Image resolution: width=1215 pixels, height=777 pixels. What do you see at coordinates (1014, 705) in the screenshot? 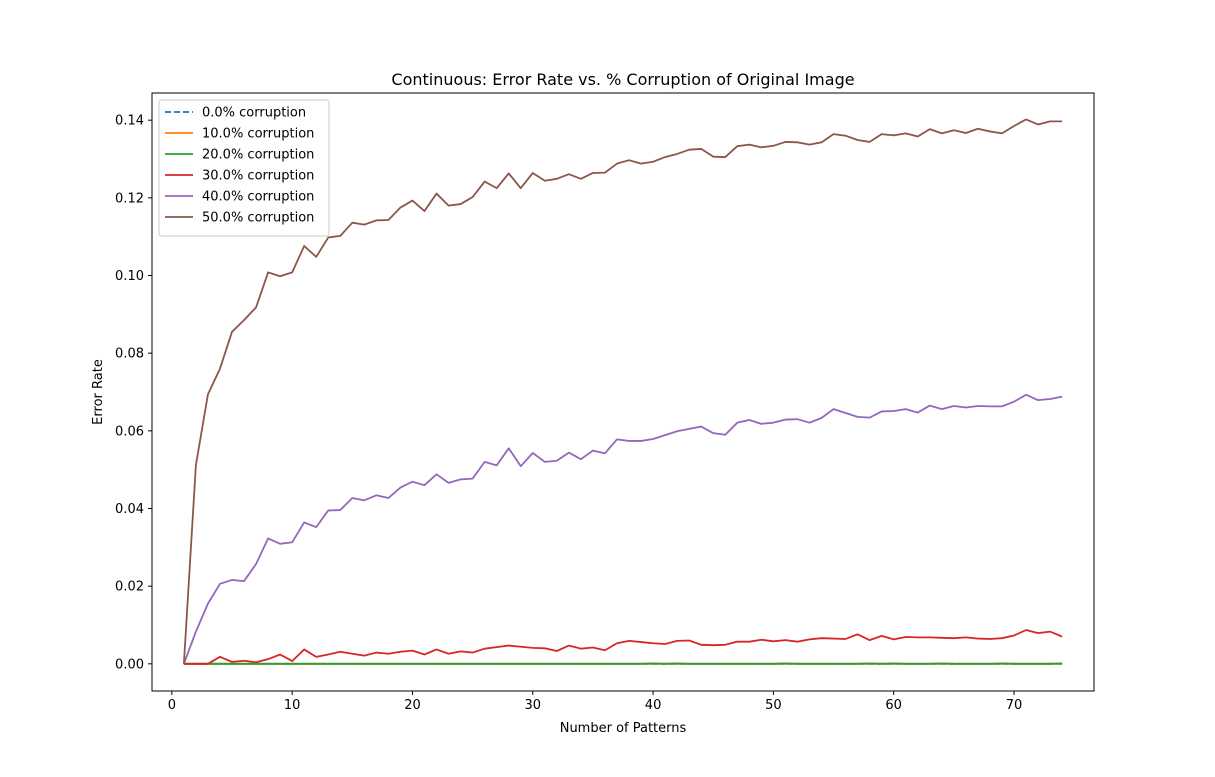
I see `x-tick-label: 70` at bounding box center [1014, 705].